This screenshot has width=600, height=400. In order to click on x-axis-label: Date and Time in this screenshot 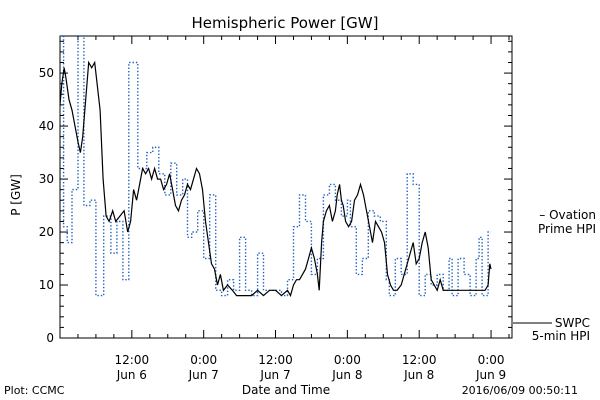, I will do `click(286, 390)`.